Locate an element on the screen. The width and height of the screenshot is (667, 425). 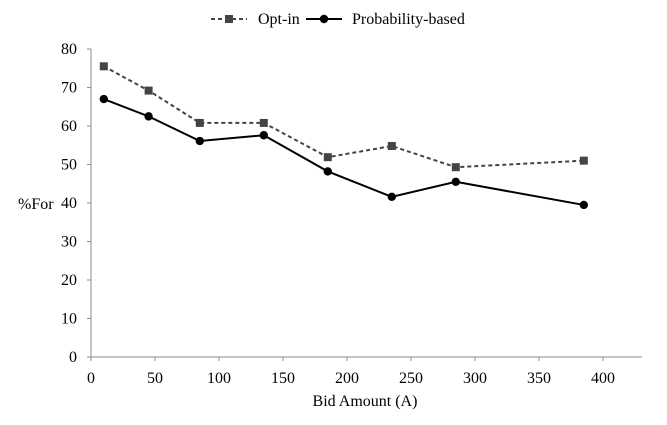
y-axis-label: %For is located at coordinates (36, 204).